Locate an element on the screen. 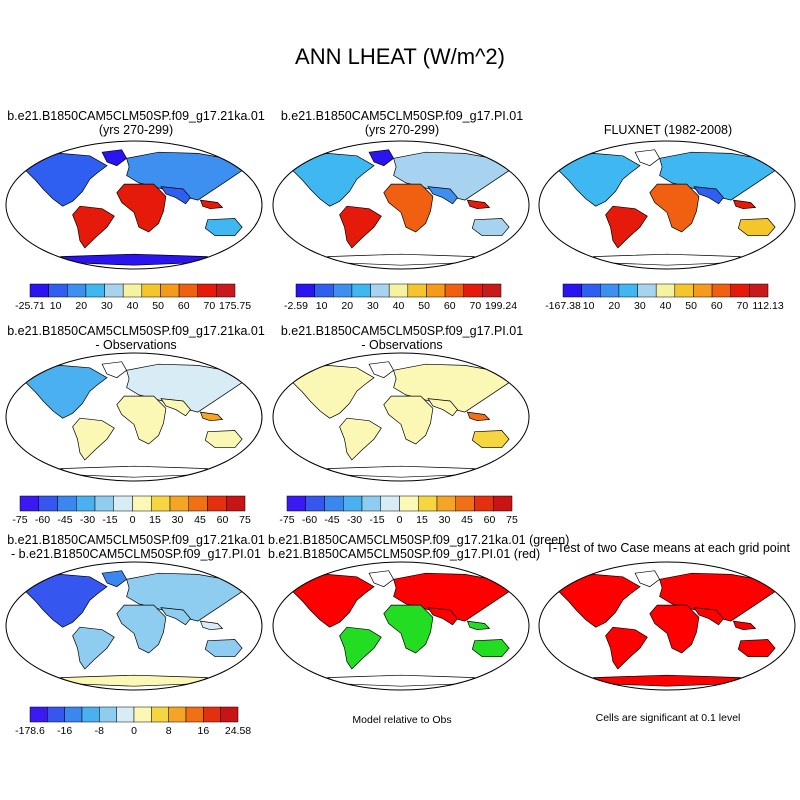 Image resolution: width=800 pixels, height=800 pixels. p4-colorbar-label: 15 is located at coordinates (155, 520).